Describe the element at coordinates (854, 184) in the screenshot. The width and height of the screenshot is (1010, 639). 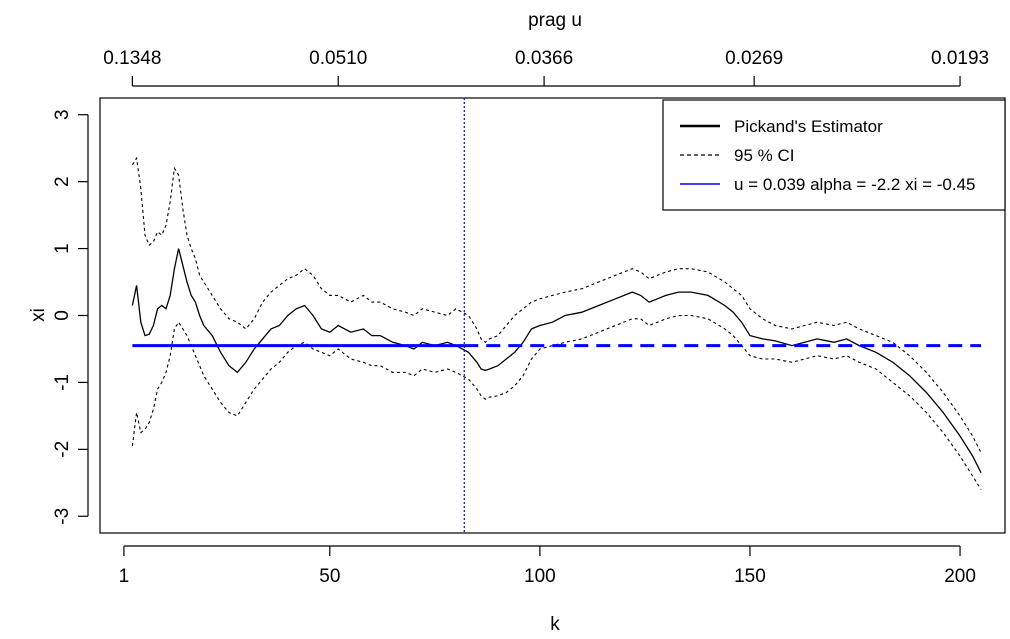
I see `legend-label-threshold: u = 0.039 alpha = -2.2 xi = -0.45` at that location.